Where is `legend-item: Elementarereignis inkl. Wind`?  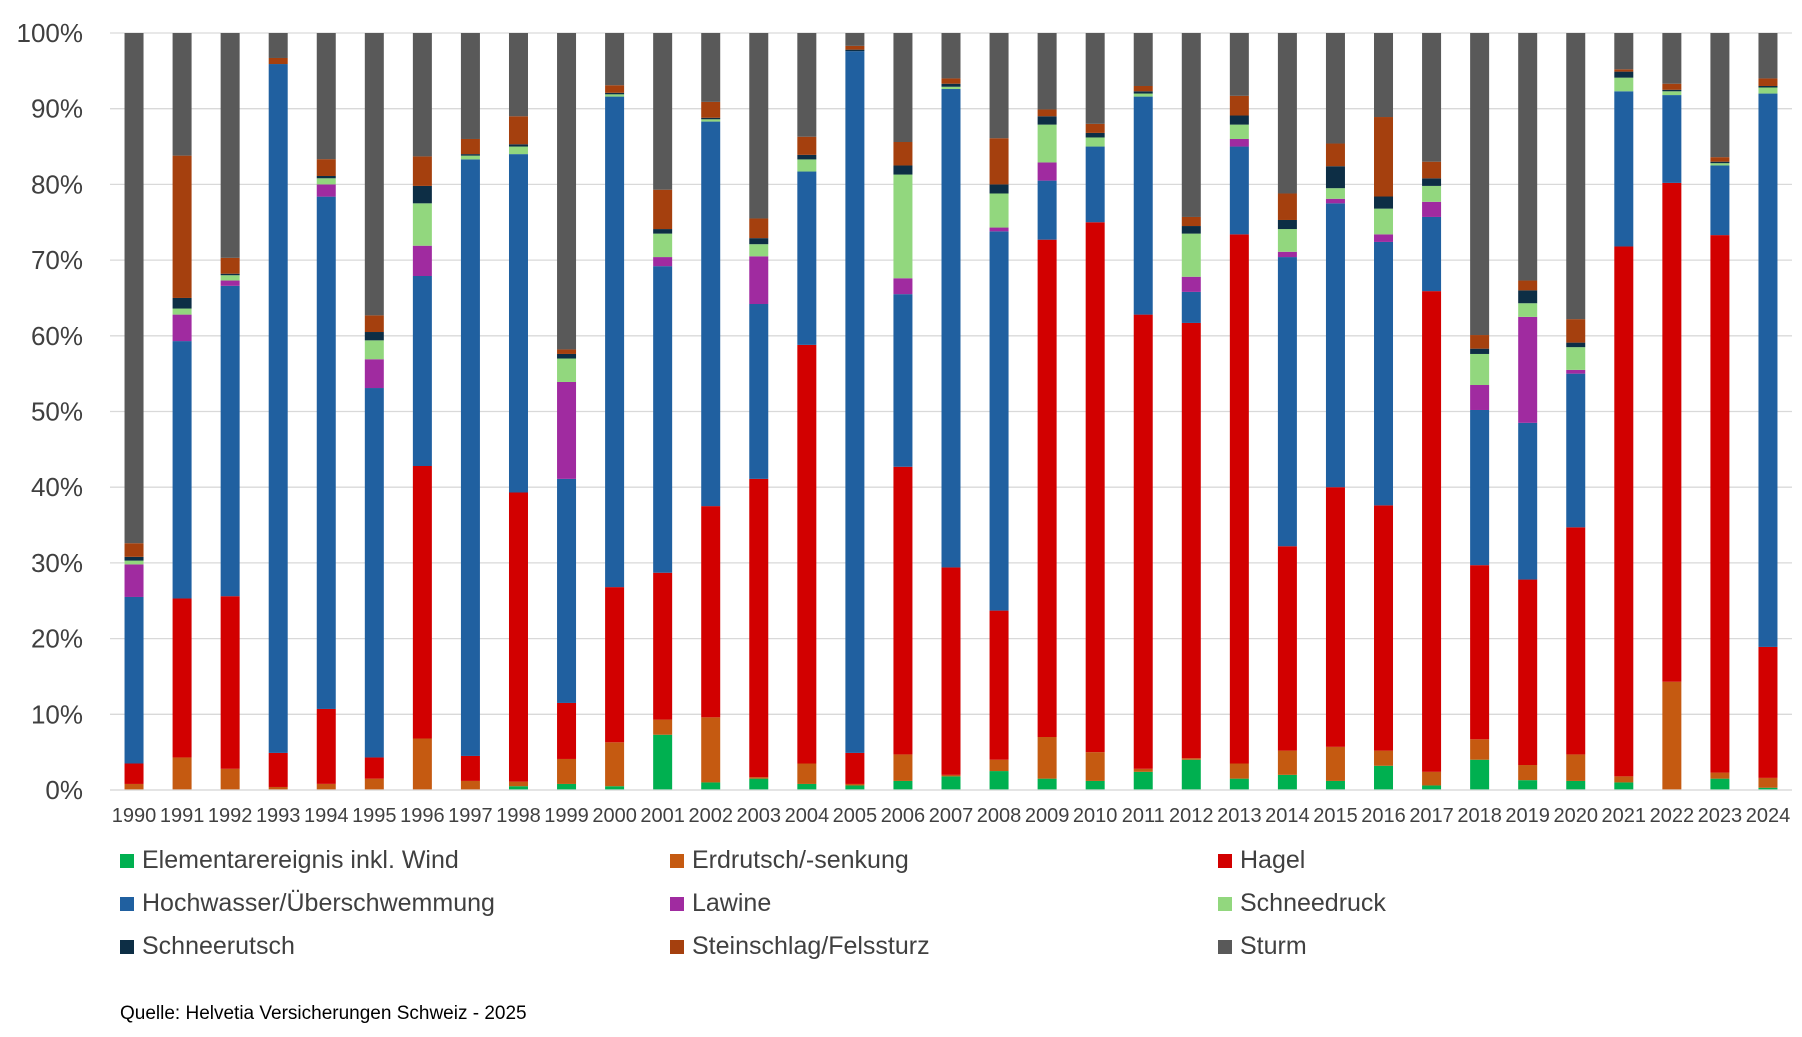
legend-item: Elementarereignis inkl. Wind is located at coordinates (289, 860).